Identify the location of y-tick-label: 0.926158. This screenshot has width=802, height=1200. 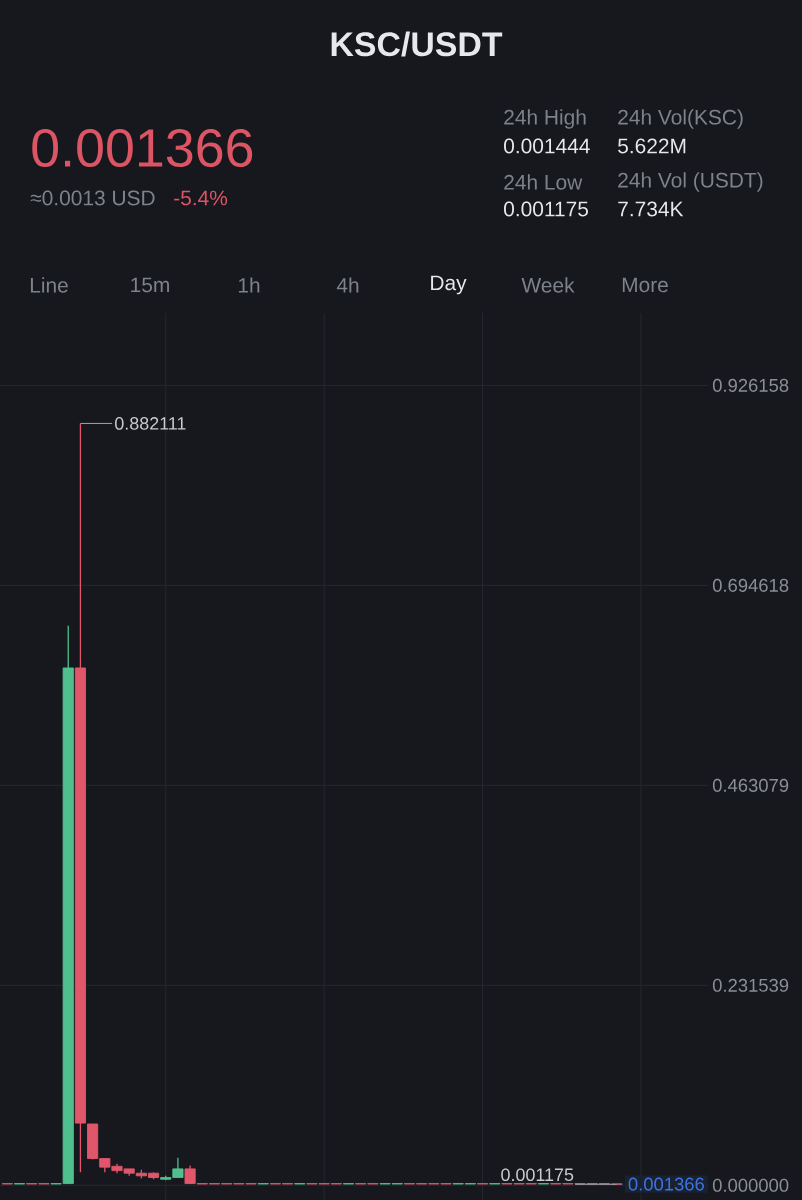
(750, 385).